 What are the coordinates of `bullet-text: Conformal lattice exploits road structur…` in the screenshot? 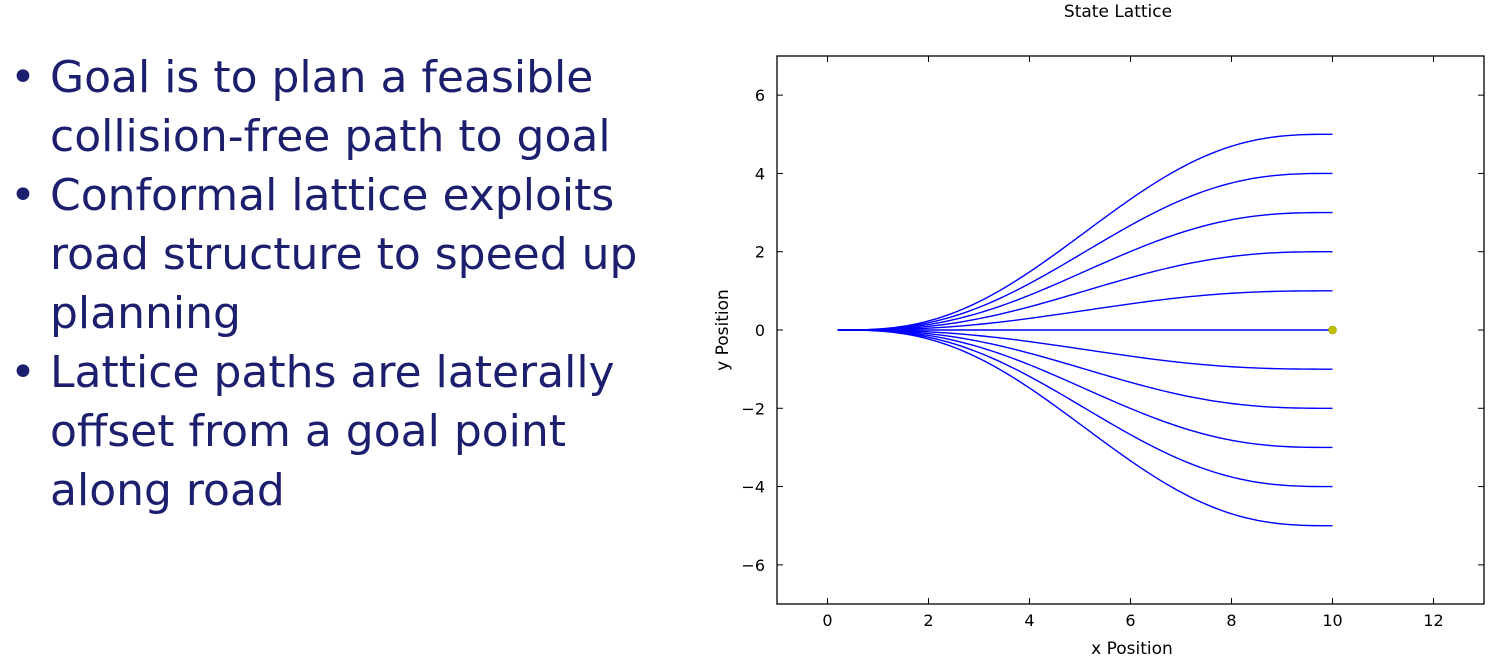 It's located at (344, 254).